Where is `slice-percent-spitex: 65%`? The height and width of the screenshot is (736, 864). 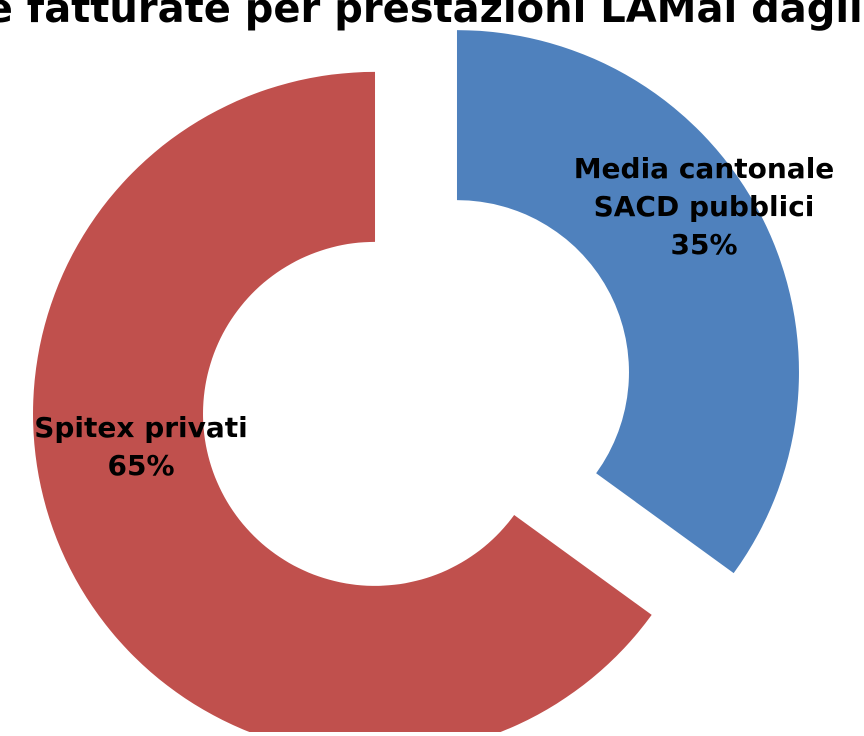
slice-percent-spitex: 65% is located at coordinates (140, 465).